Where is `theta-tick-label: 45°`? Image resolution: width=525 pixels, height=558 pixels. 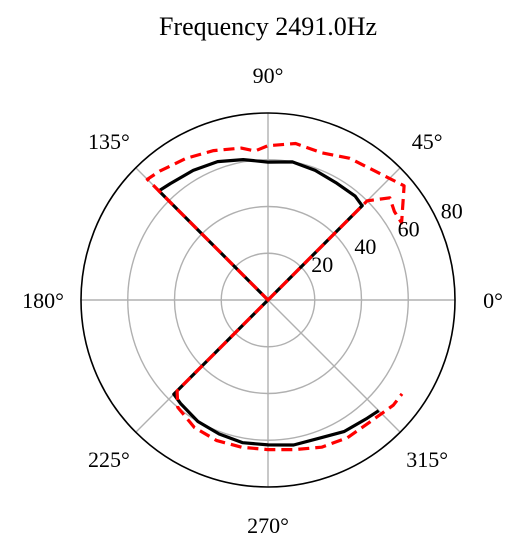 theta-tick-label: 45° is located at coordinates (427, 141).